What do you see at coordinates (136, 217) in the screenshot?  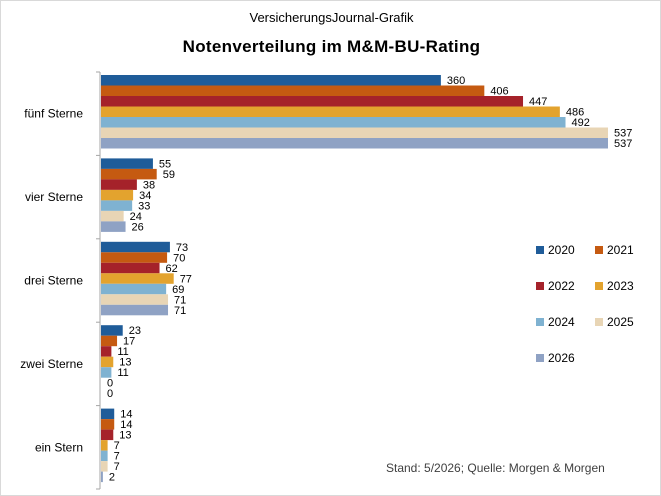 I see `data-label: 24` at bounding box center [136, 217].